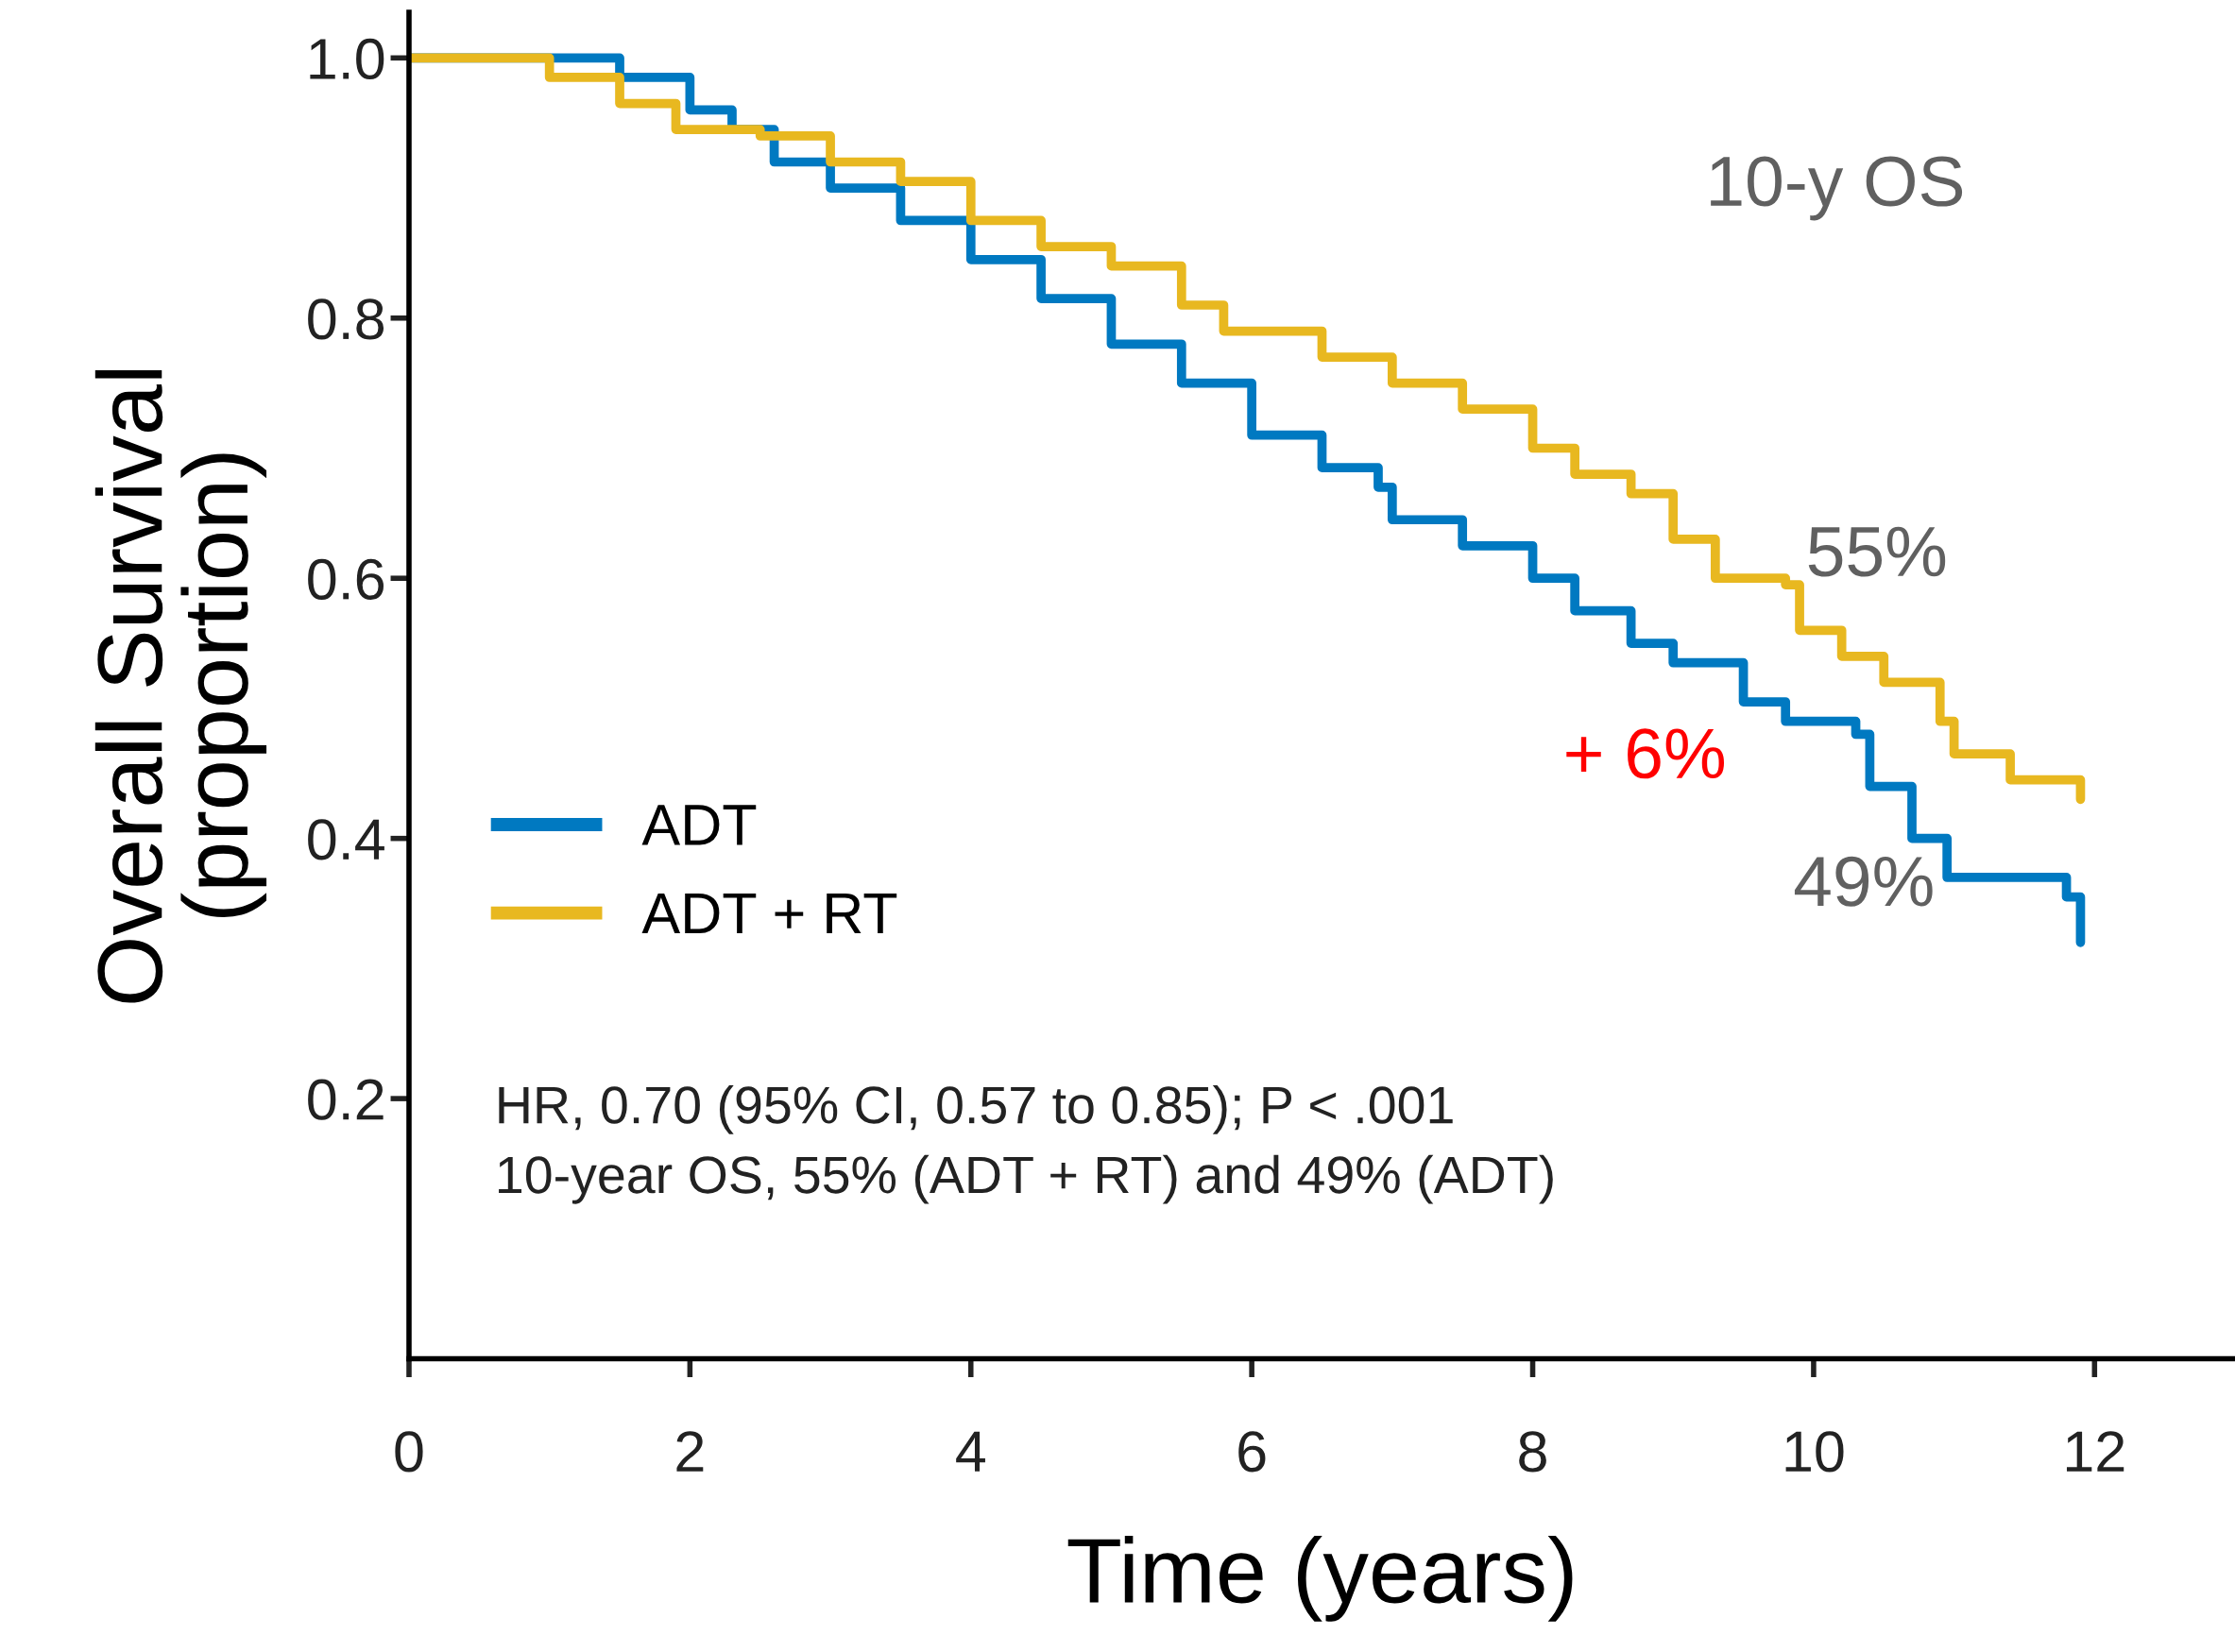 Image resolution: width=2235 pixels, height=1652 pixels. What do you see at coordinates (1026, 1144) in the screenshot?
I see `annotation: HR, 0.70 (95% CI, 0.57 to 0.85); P < .001 10-year OS, 55% (ADT + RT) and 49% (ADT)` at bounding box center [1026, 1144].